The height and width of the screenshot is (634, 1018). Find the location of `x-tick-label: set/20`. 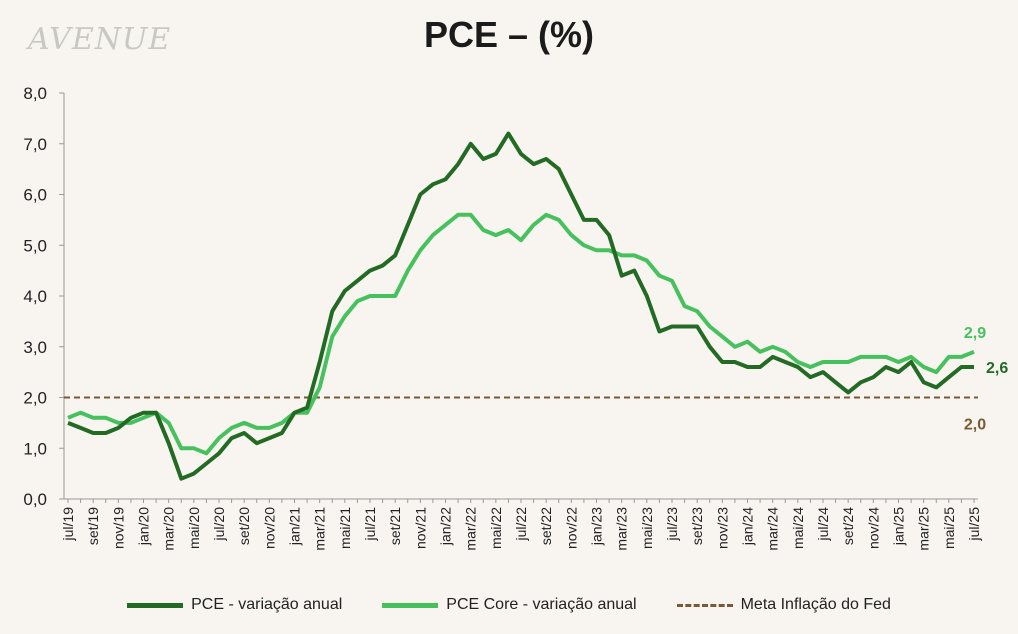

x-tick-label: set/20 is located at coordinates (244, 526).